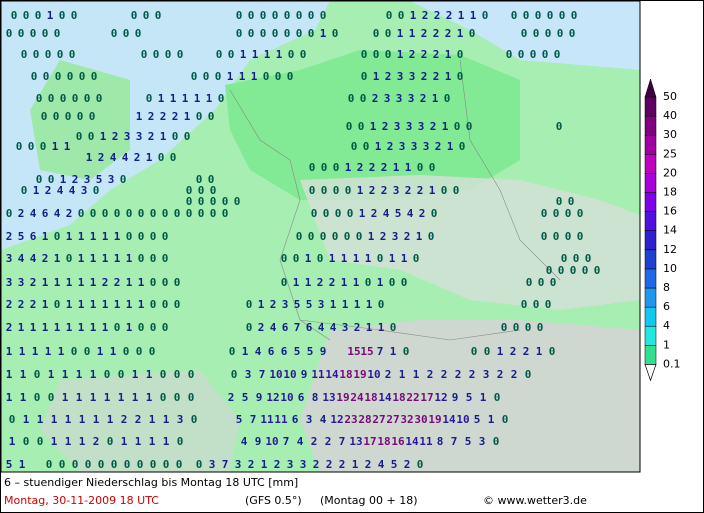 The height and width of the screenshot is (513, 704). Describe the element at coordinates (666, 306) in the screenshot. I see `legend-label: 6` at that location.